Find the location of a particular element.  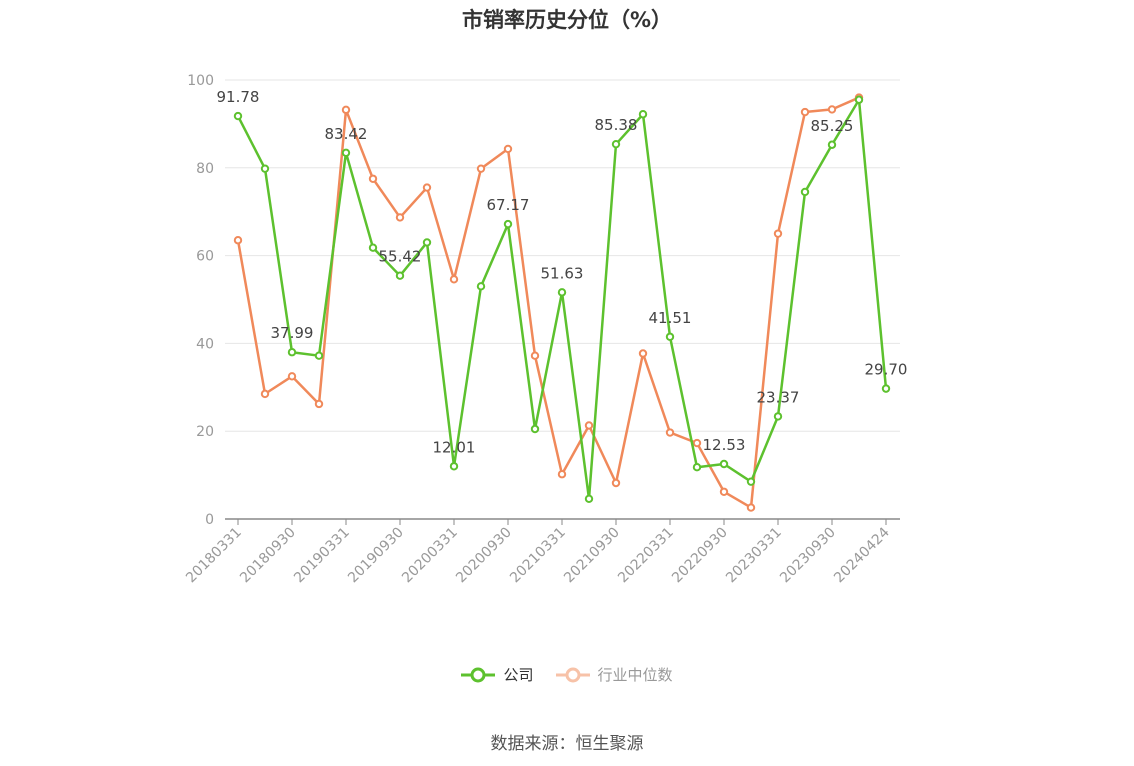

chart-title: 市销率历史分位（%） is located at coordinates (567, 20).